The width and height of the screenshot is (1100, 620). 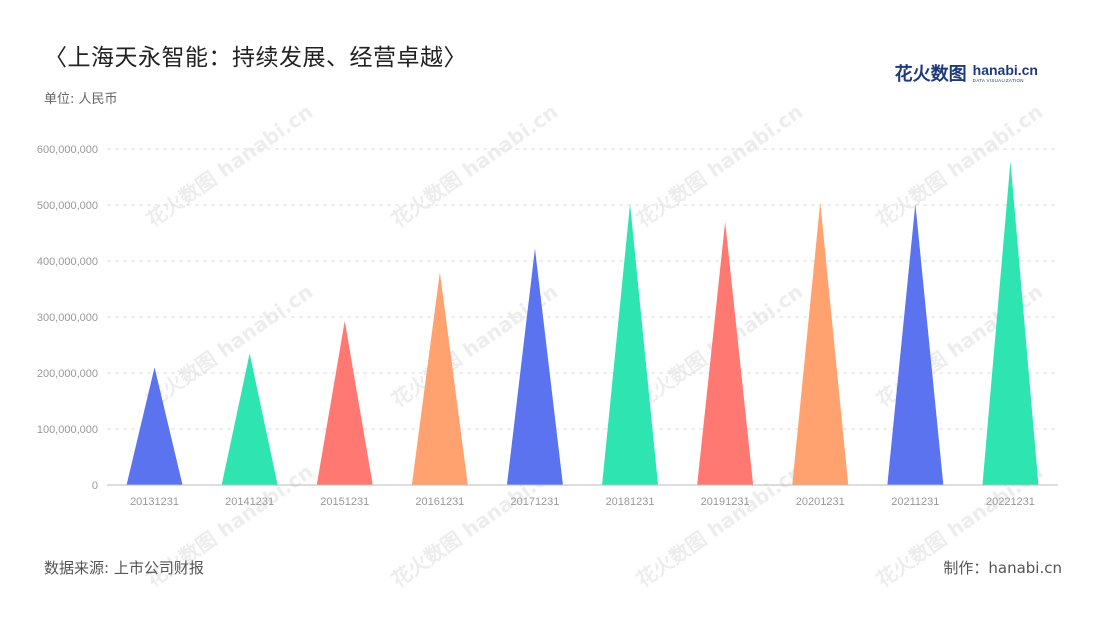 What do you see at coordinates (67, 150) in the screenshot?
I see `y-tick-label: 600,000,000` at bounding box center [67, 150].